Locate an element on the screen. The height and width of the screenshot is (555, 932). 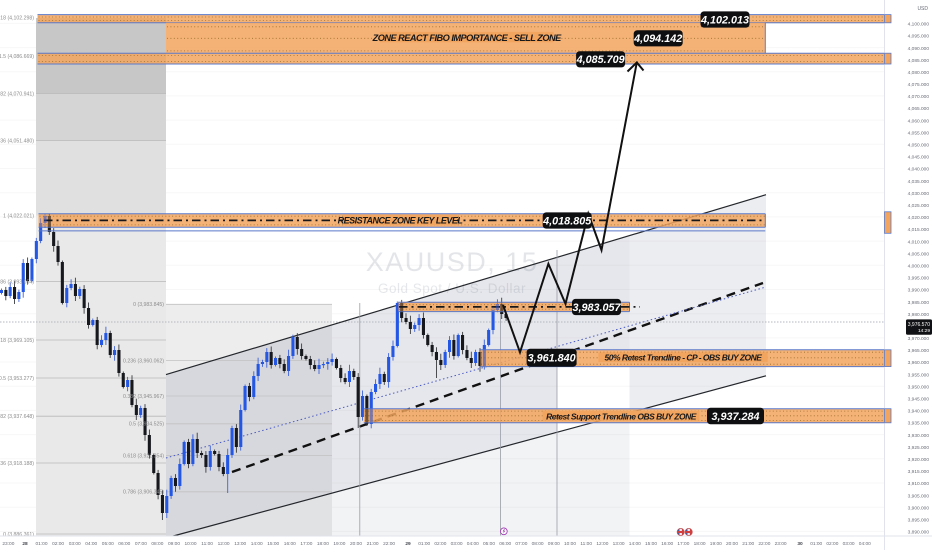
svg-text: 3,950.000 is located at coordinates (919, 387).